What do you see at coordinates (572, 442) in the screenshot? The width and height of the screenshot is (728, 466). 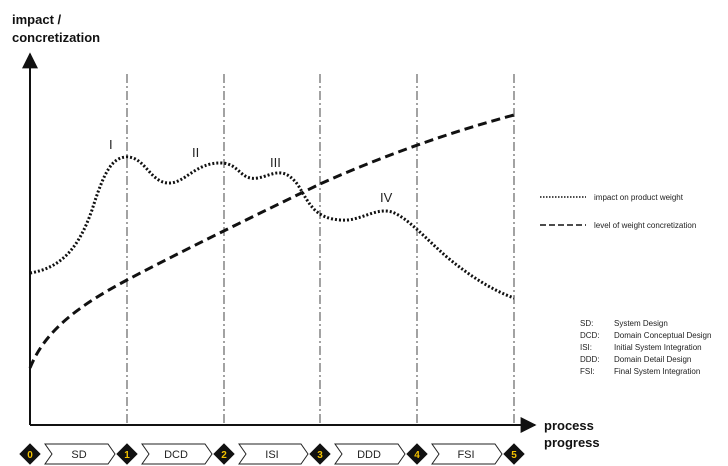 I see `x-axis-label-line2: progress` at bounding box center [572, 442].